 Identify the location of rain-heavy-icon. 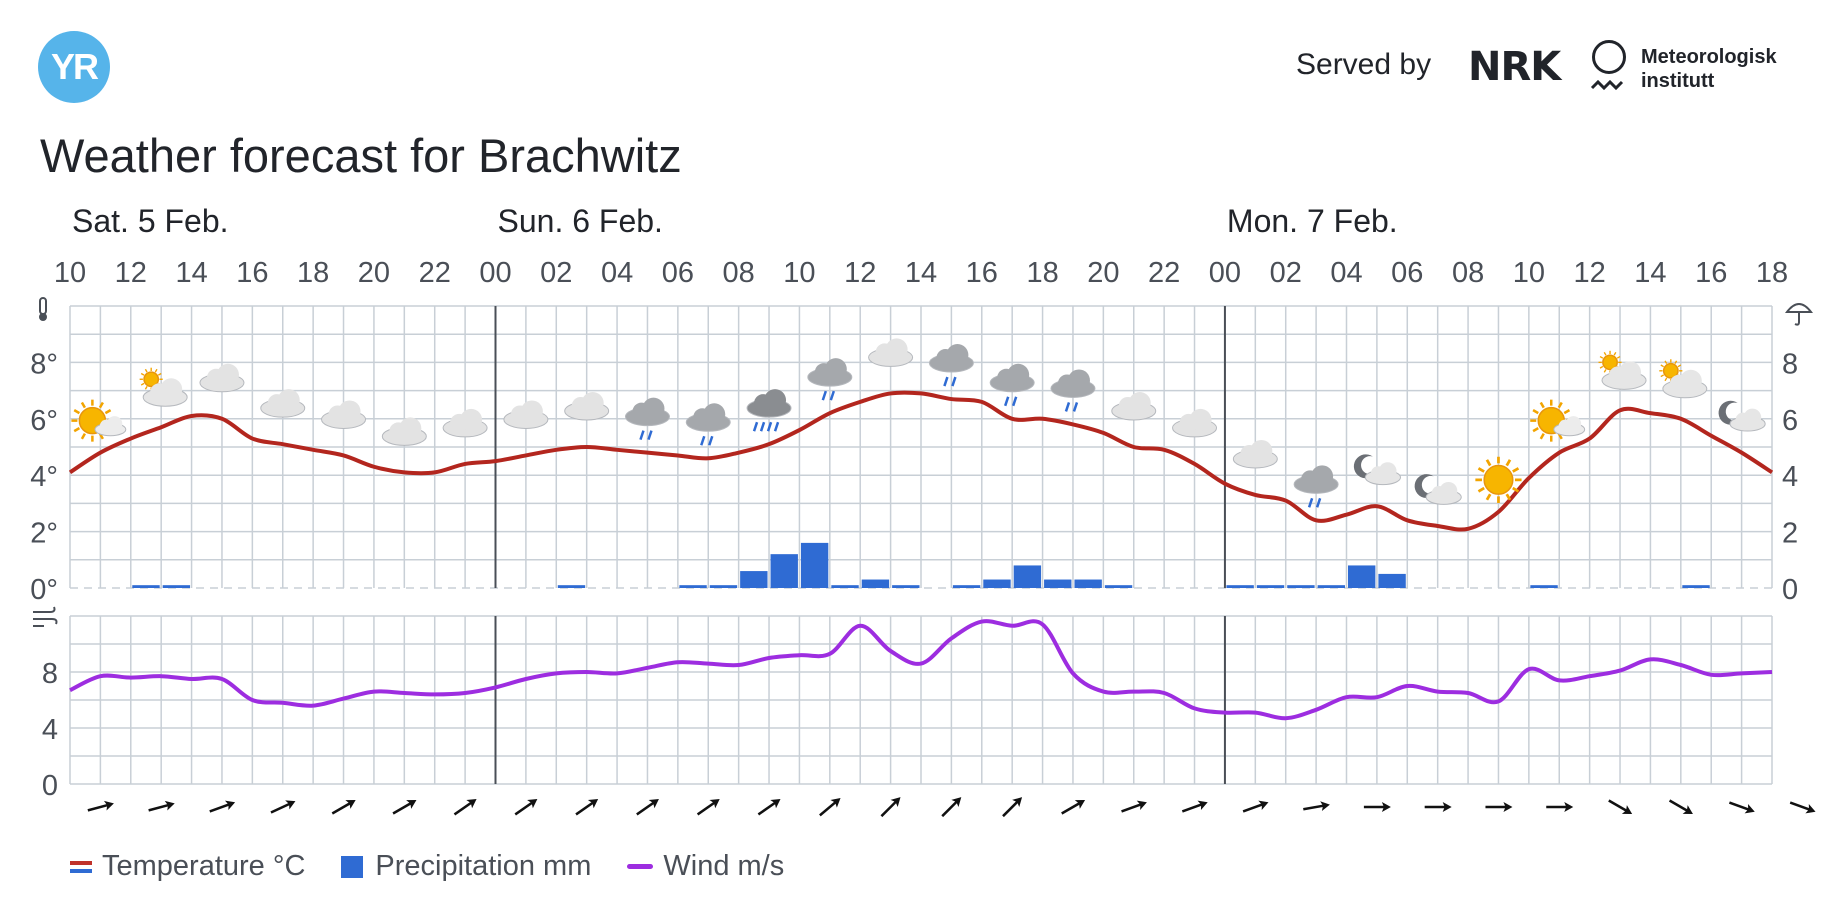
(769, 410).